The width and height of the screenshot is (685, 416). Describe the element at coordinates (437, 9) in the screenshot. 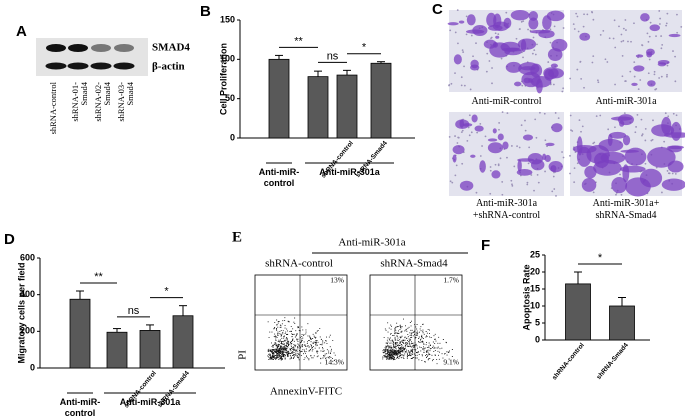

I see `panel-letter: C` at that location.